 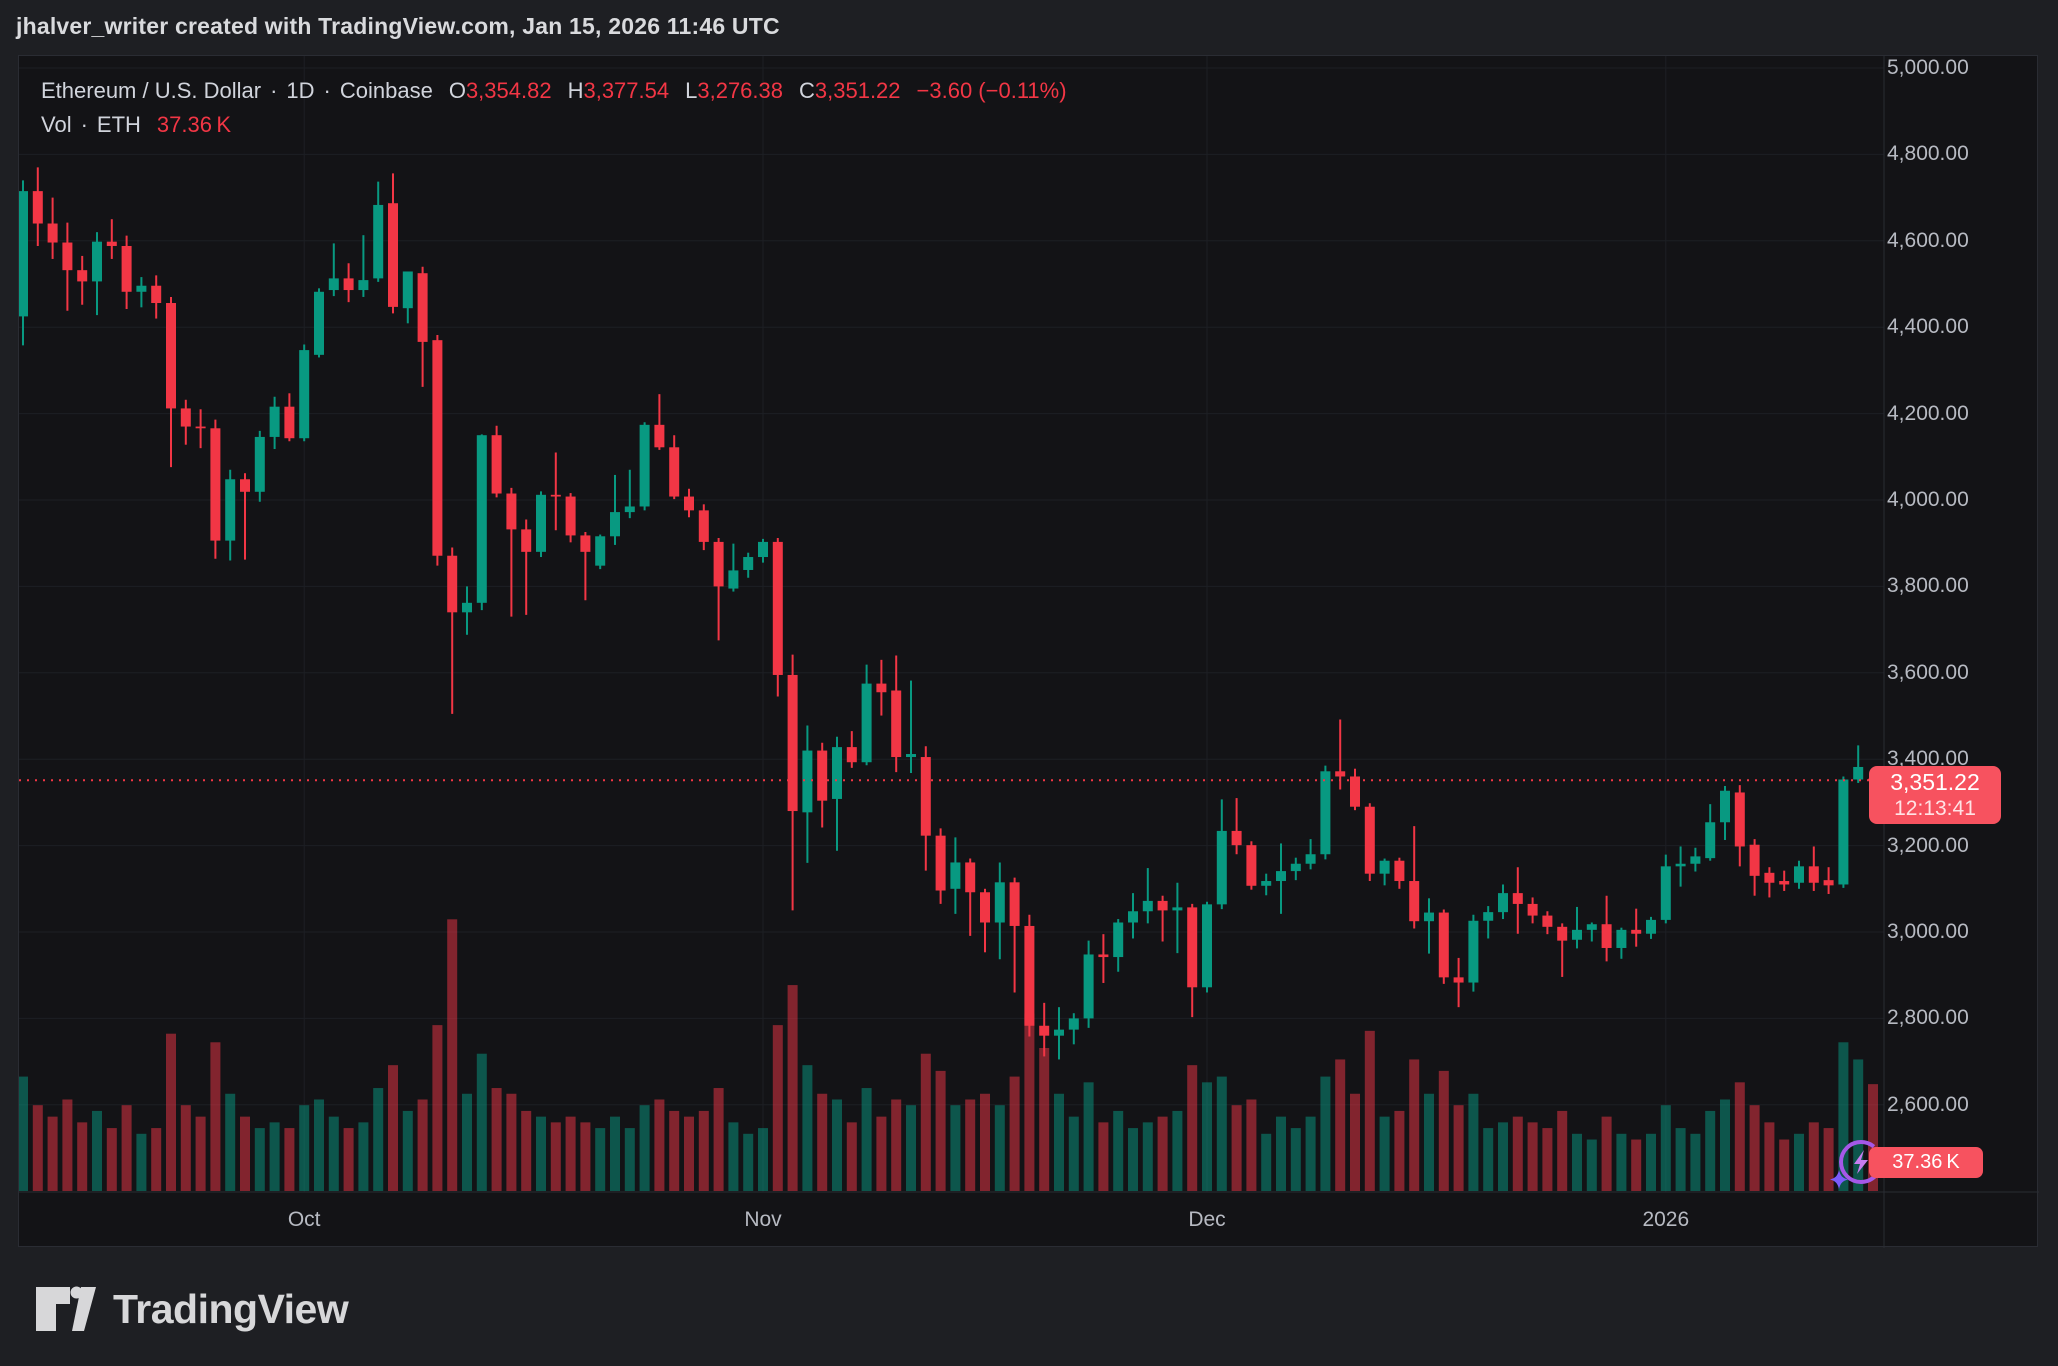 I want to click on time-axis-label-oct: Oct, so click(x=304, y=1219).